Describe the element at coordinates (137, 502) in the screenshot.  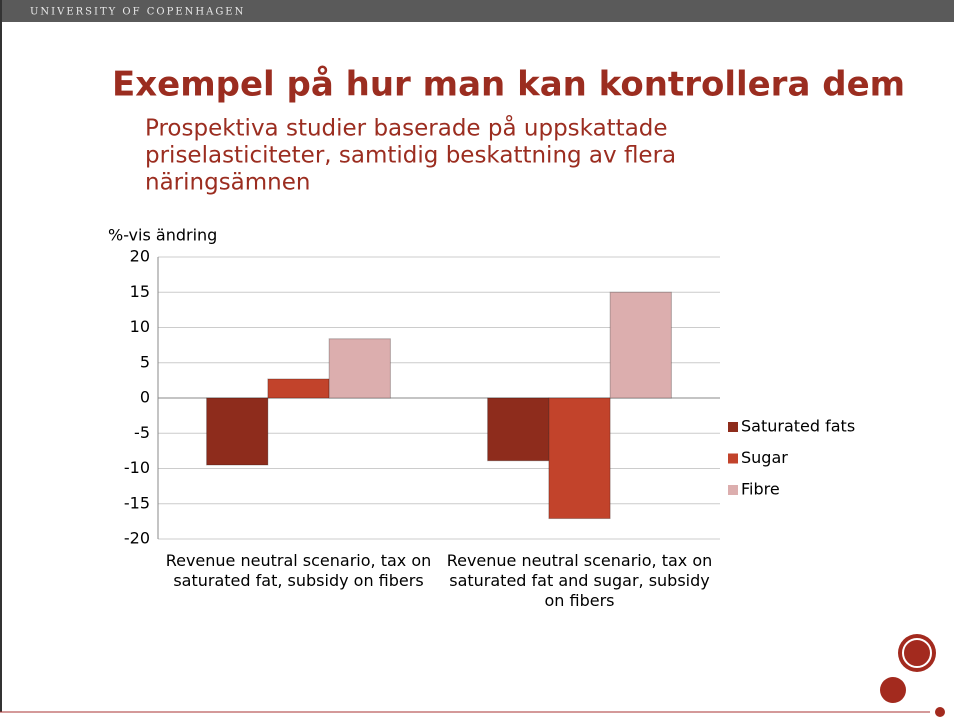
I see `y-tick-label: -15` at that location.